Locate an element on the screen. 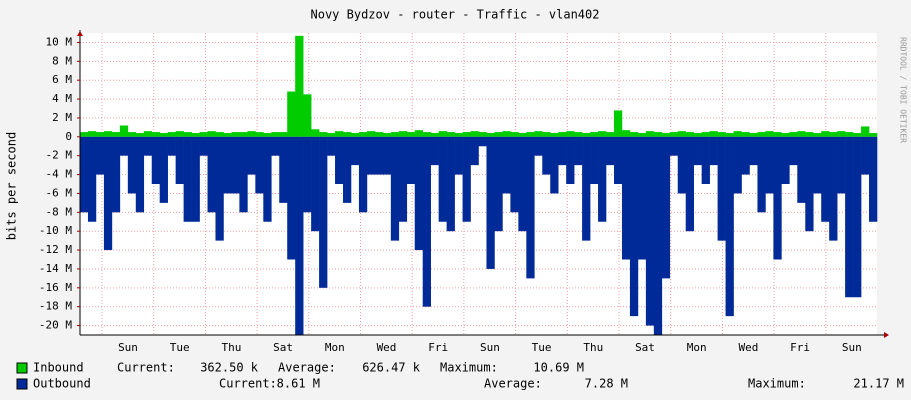 The height and width of the screenshot is (400, 911). legend-stat-label: Maximum: is located at coordinates (777, 384).